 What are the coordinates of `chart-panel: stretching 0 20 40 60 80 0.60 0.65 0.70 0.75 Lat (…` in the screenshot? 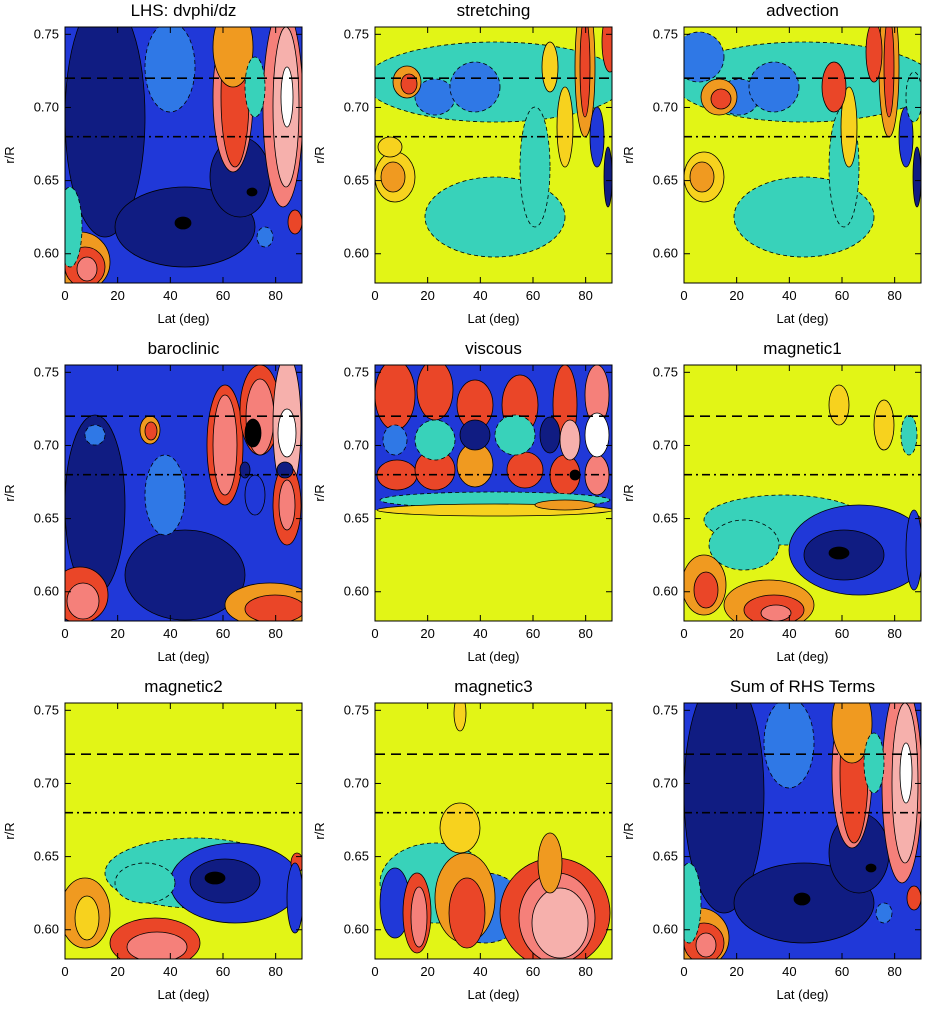 It's located at (465, 170).